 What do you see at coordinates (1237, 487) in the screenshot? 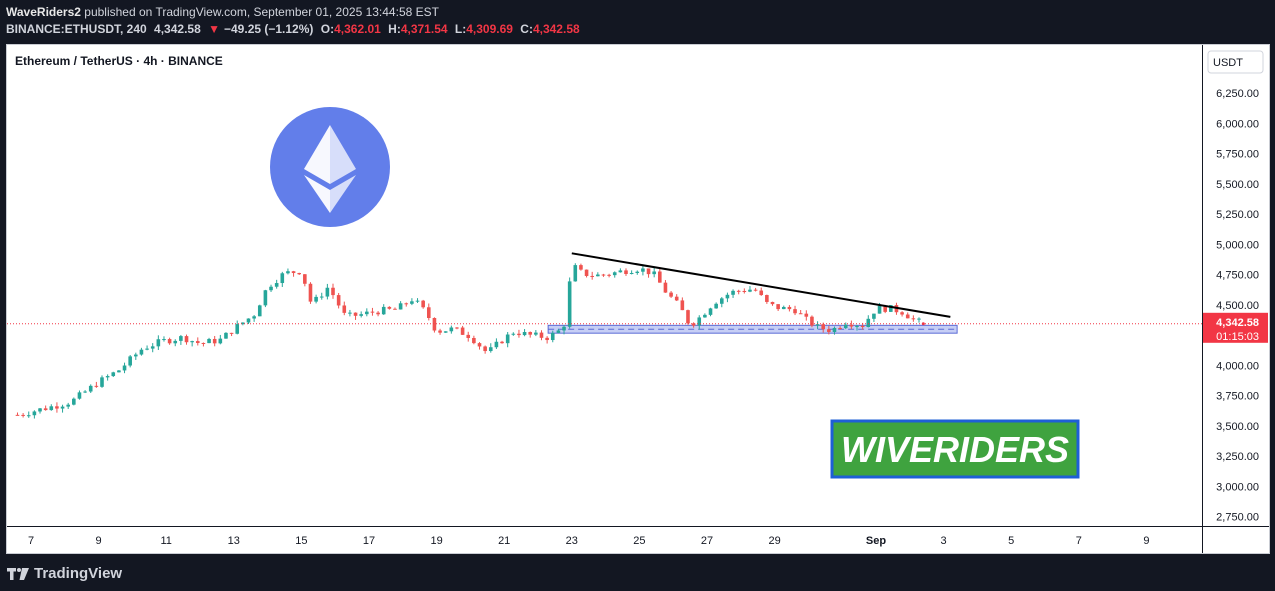
I see `y-tick-label: 3,000.00` at bounding box center [1237, 487].